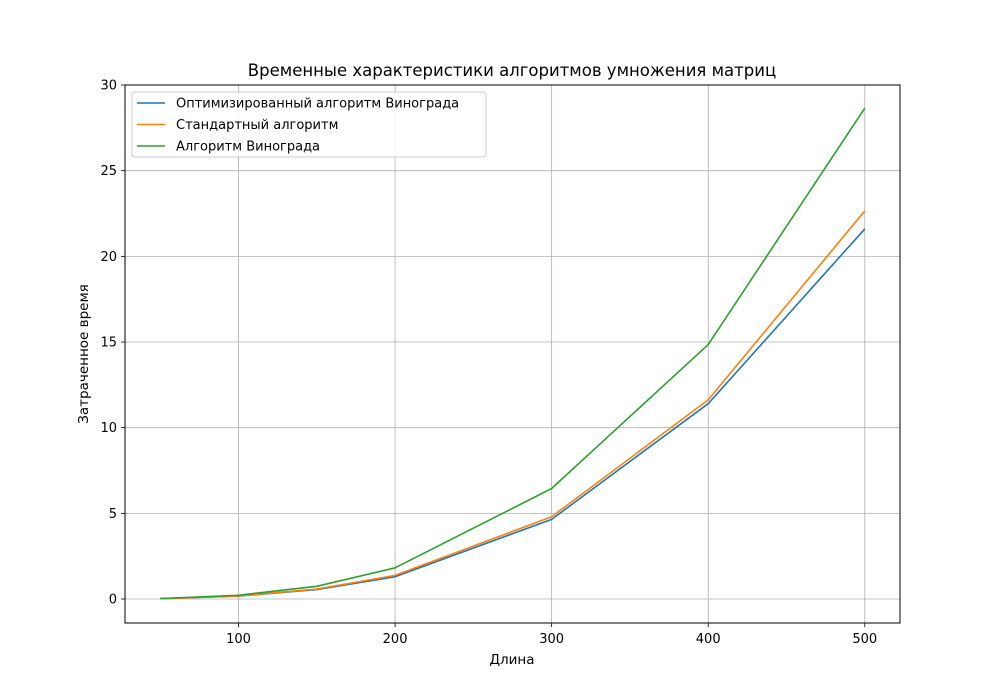 This screenshot has width=1000, height=700. I want to click on legend-box, so click(309, 124).